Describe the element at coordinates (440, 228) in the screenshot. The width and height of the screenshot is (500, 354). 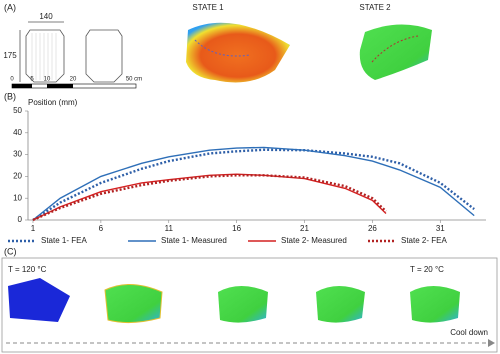
I see `x-tick-label: 31` at that location.